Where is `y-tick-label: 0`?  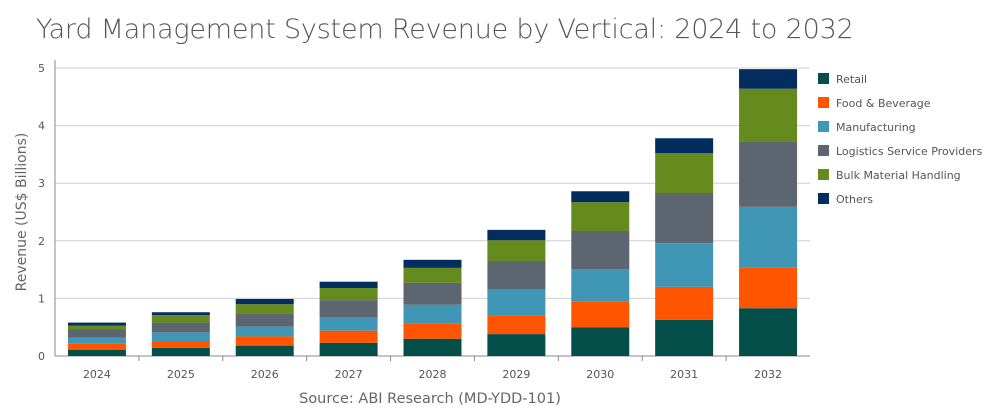
y-tick-label: 0 is located at coordinates (41, 356).